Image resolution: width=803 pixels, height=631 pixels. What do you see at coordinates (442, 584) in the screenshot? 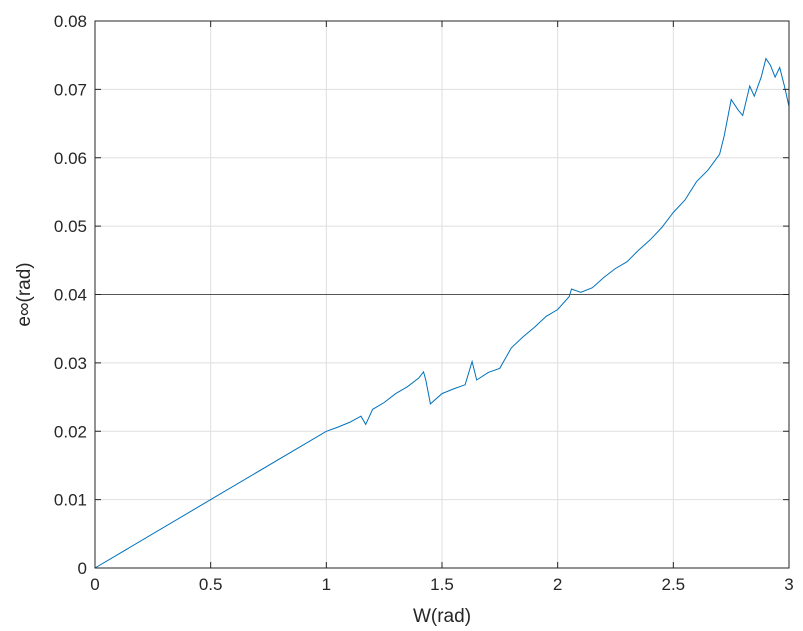
I see `x-tick-label: 1.5` at bounding box center [442, 584].